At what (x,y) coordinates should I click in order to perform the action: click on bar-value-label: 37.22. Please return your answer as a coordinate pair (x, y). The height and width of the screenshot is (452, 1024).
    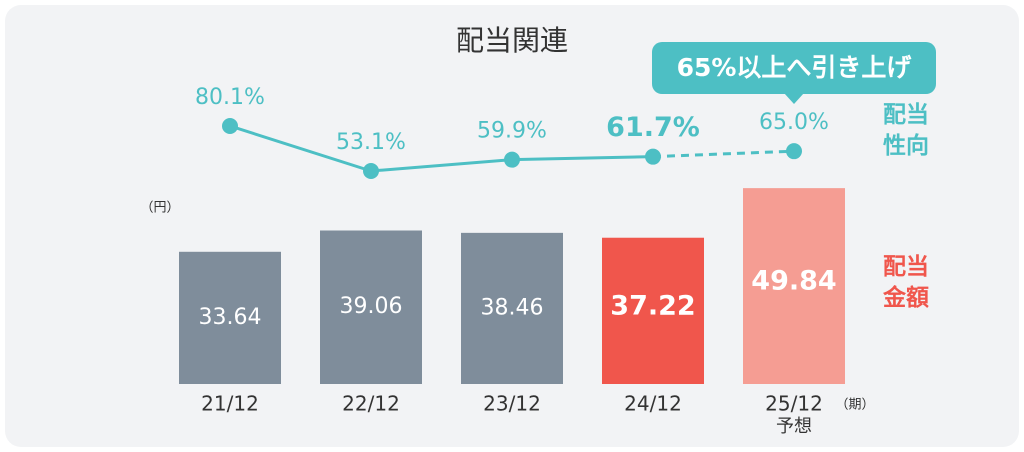
    Looking at the image, I should click on (652, 305).